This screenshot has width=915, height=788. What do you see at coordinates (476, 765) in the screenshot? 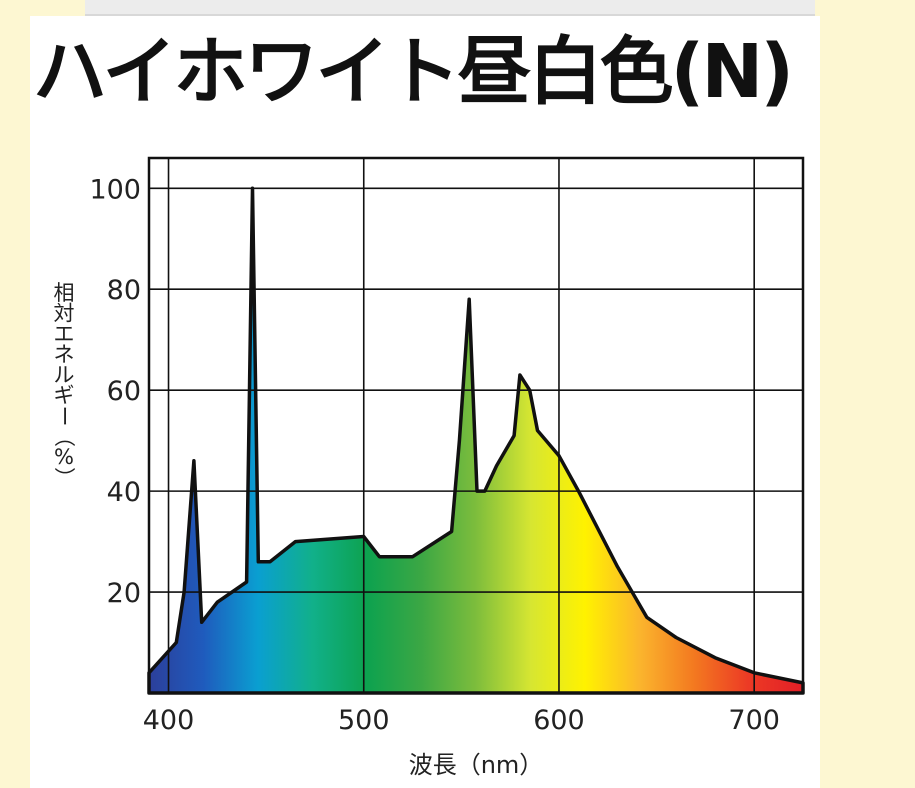
I see `x-axis-label: 波長（nm）` at bounding box center [476, 765].